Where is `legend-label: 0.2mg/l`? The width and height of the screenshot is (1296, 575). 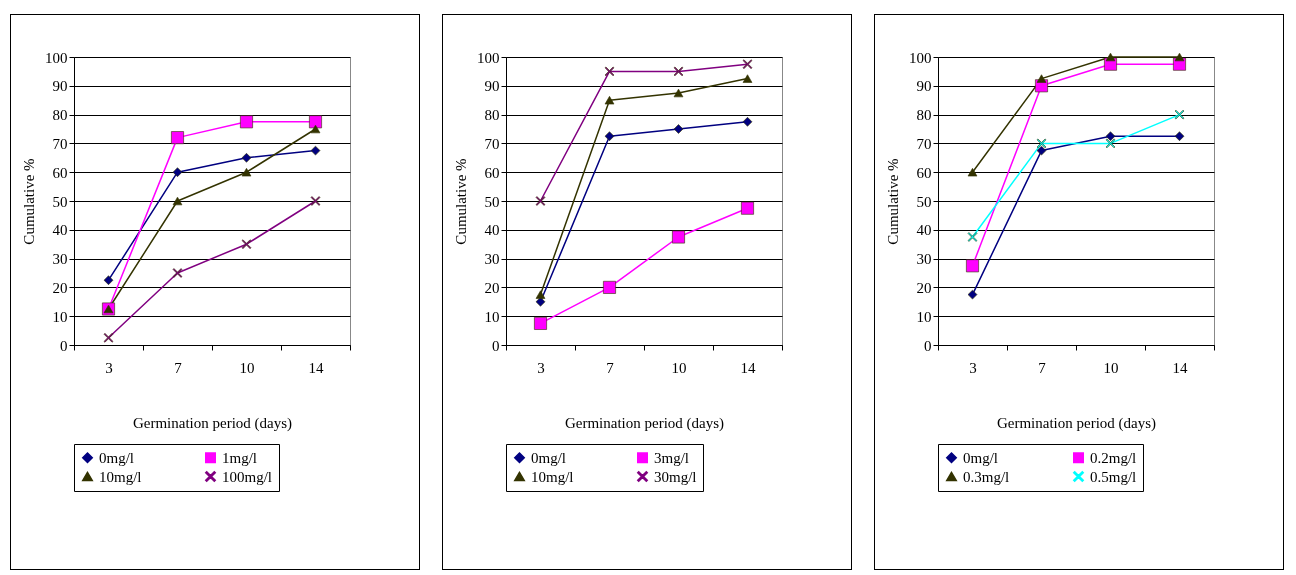
legend-label: 0.2mg/l is located at coordinates (1113, 457).